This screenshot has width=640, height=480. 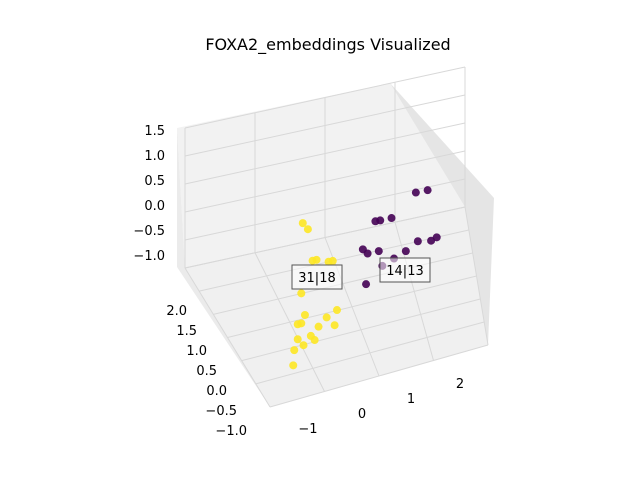 I want to click on y-tick-label: 1.0, so click(x=196, y=351).